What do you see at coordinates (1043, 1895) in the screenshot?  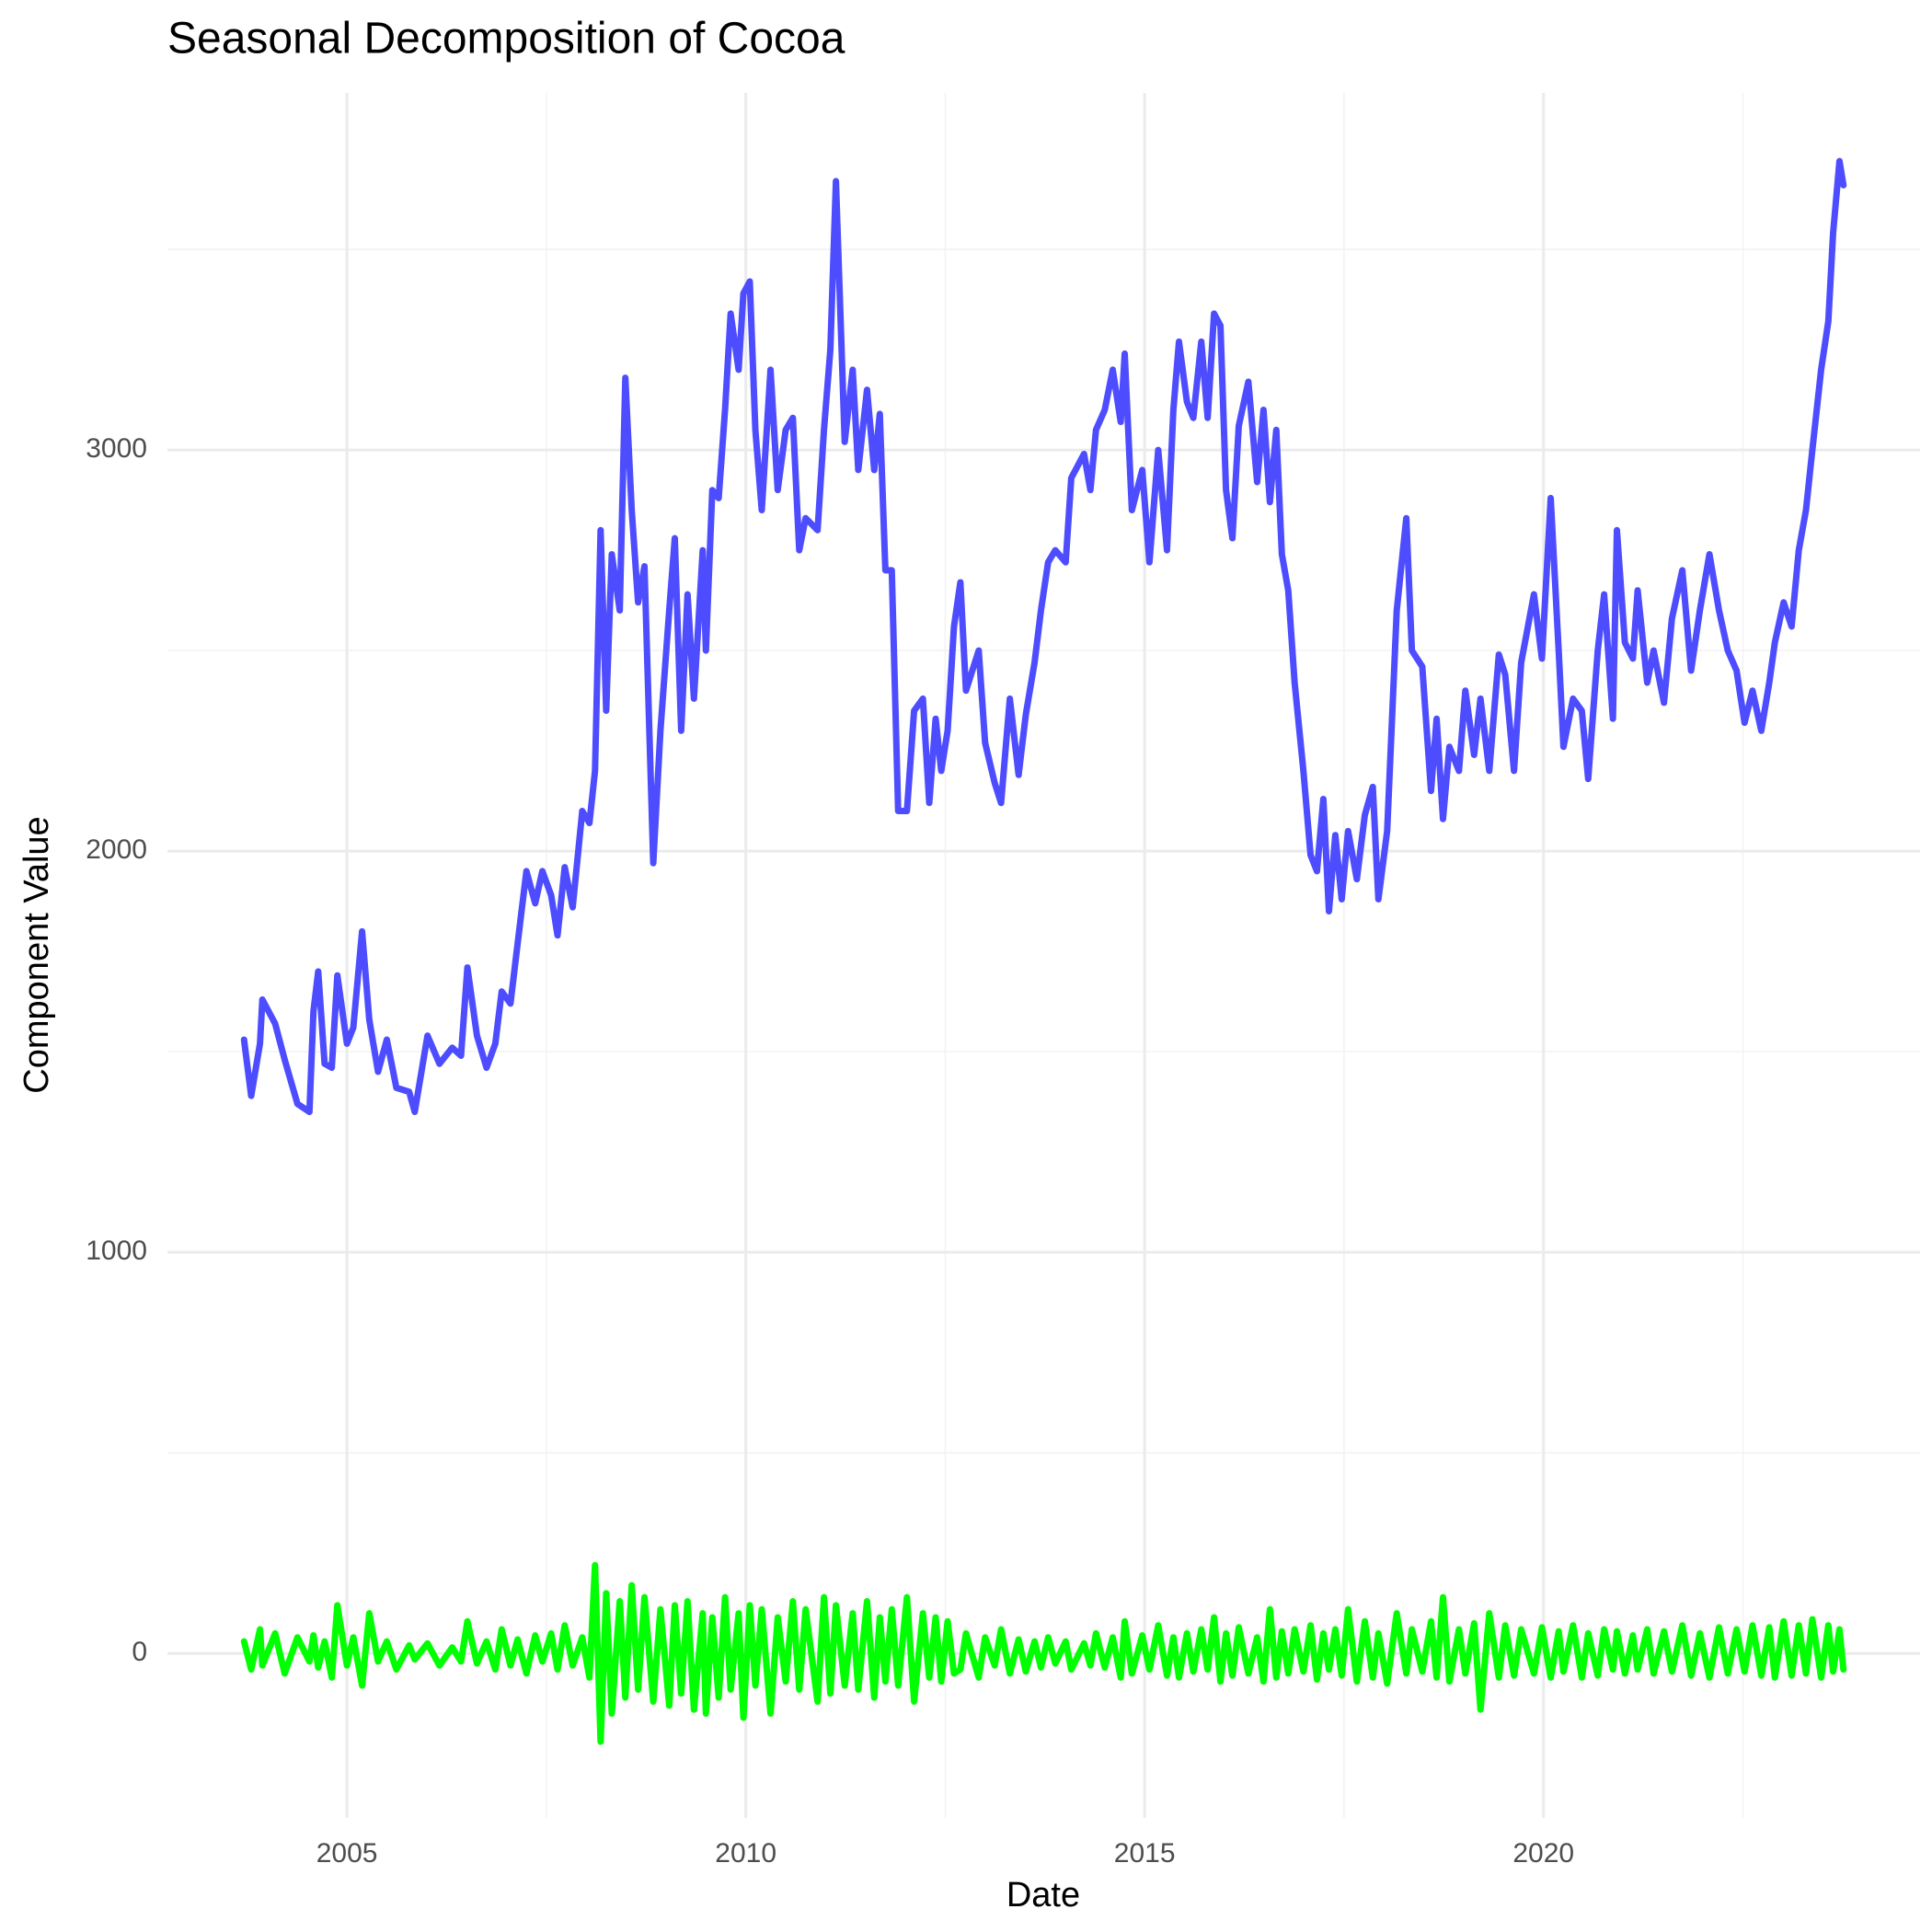 I see `x-axis-title: Date` at bounding box center [1043, 1895].